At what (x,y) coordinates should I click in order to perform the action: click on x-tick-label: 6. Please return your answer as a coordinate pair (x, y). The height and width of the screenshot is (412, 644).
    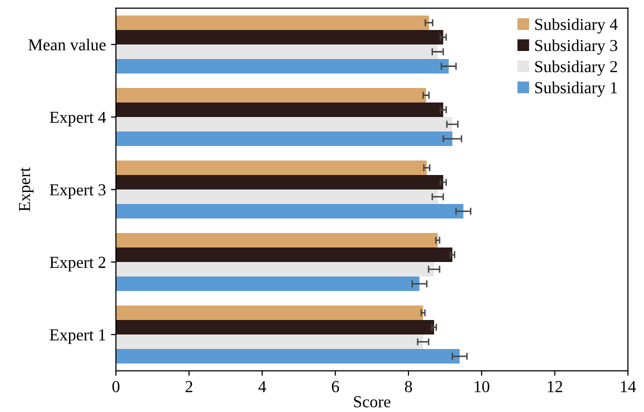
    Looking at the image, I should click on (336, 386).